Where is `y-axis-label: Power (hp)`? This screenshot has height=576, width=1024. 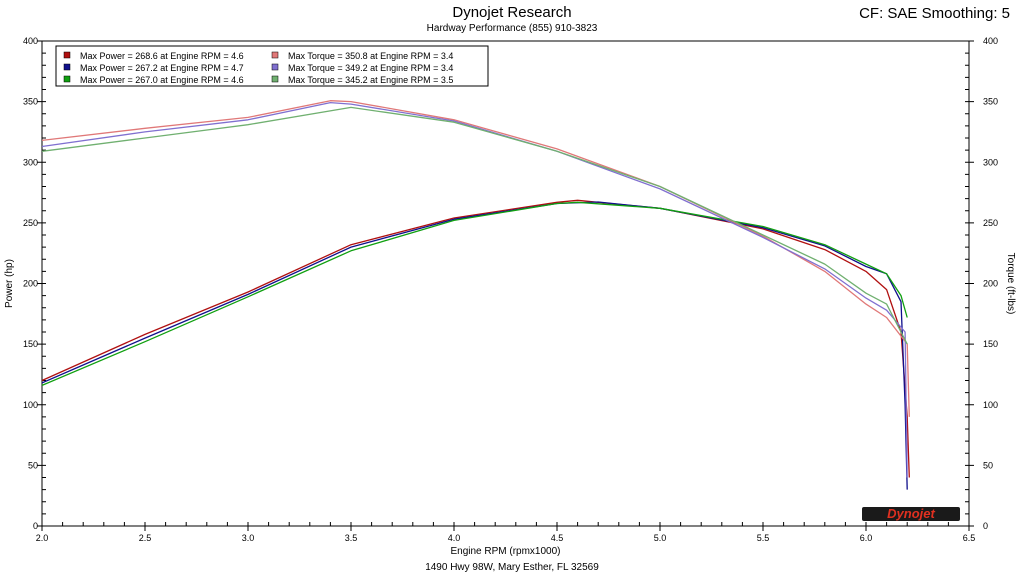 y-axis-label: Power (hp) is located at coordinates (9, 283).